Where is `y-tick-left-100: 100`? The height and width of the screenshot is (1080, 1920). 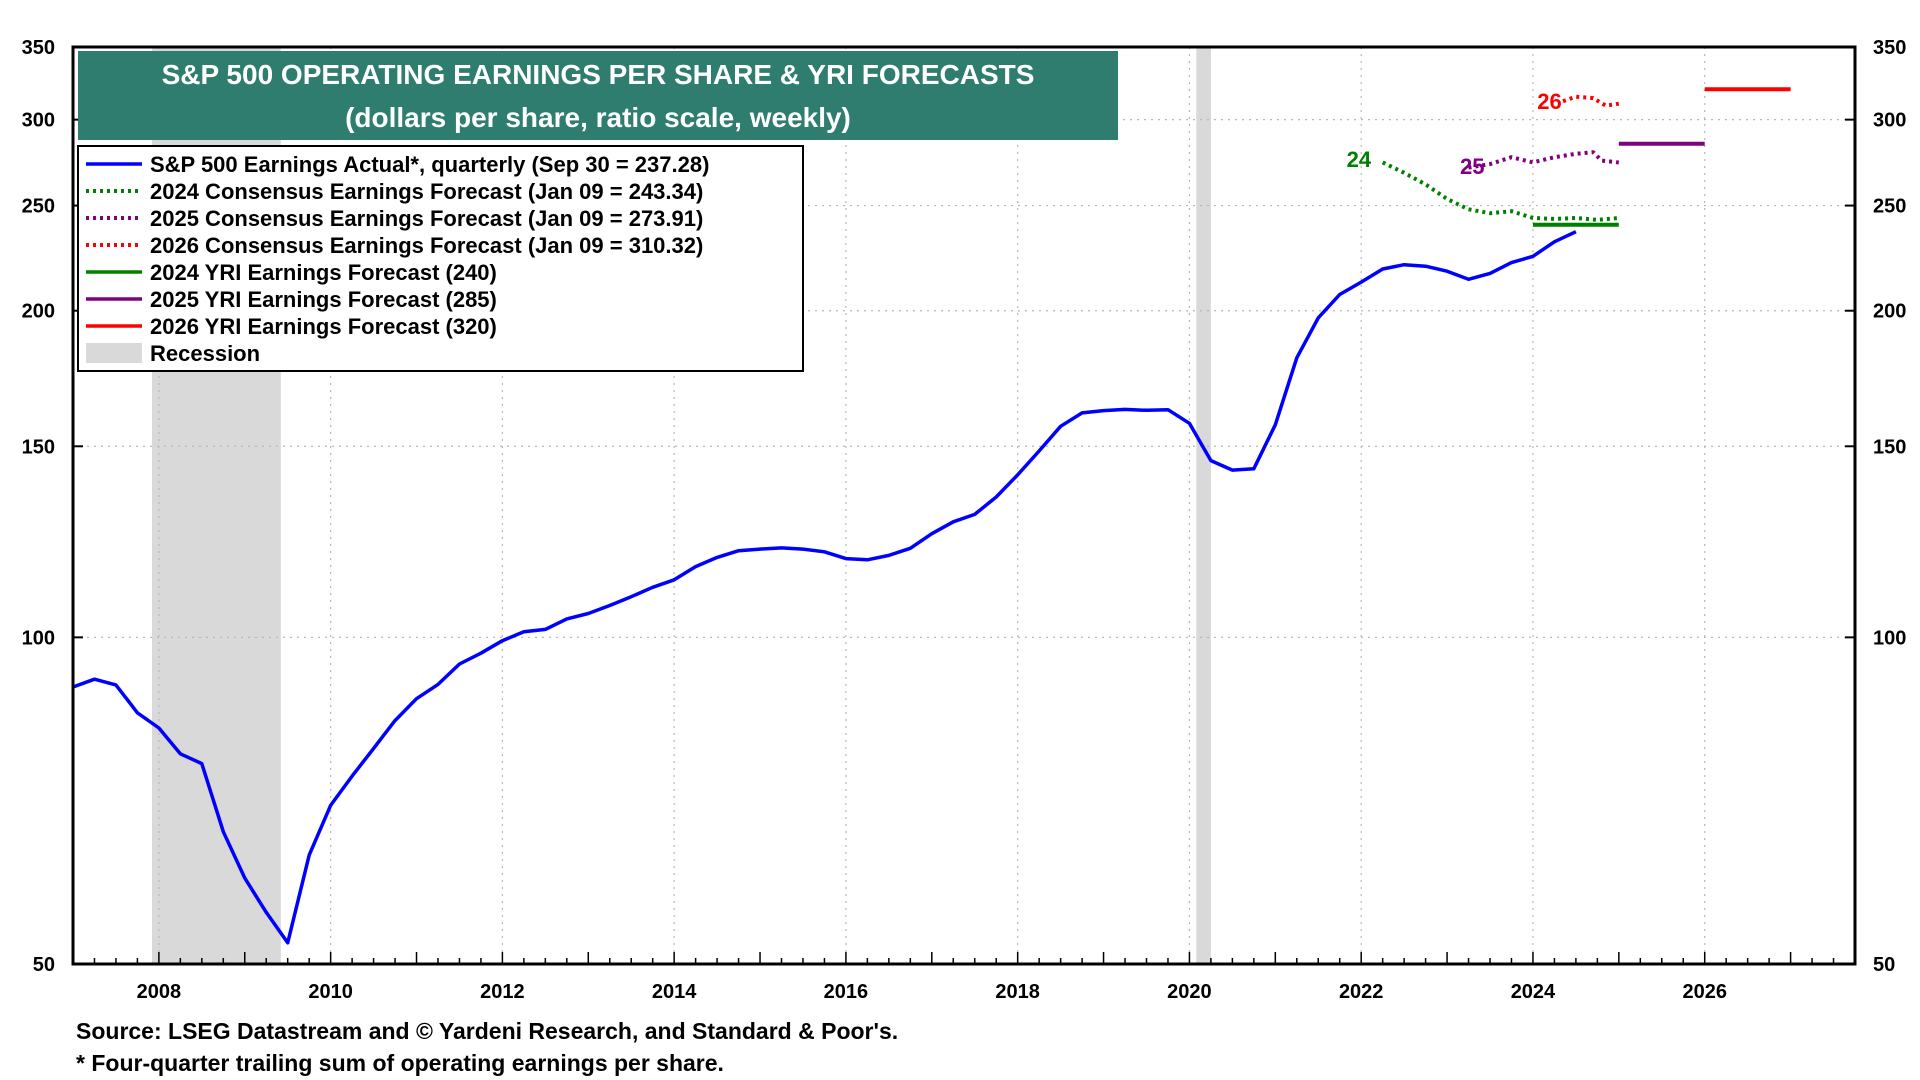 y-tick-left-100: 100 is located at coordinates (38, 638).